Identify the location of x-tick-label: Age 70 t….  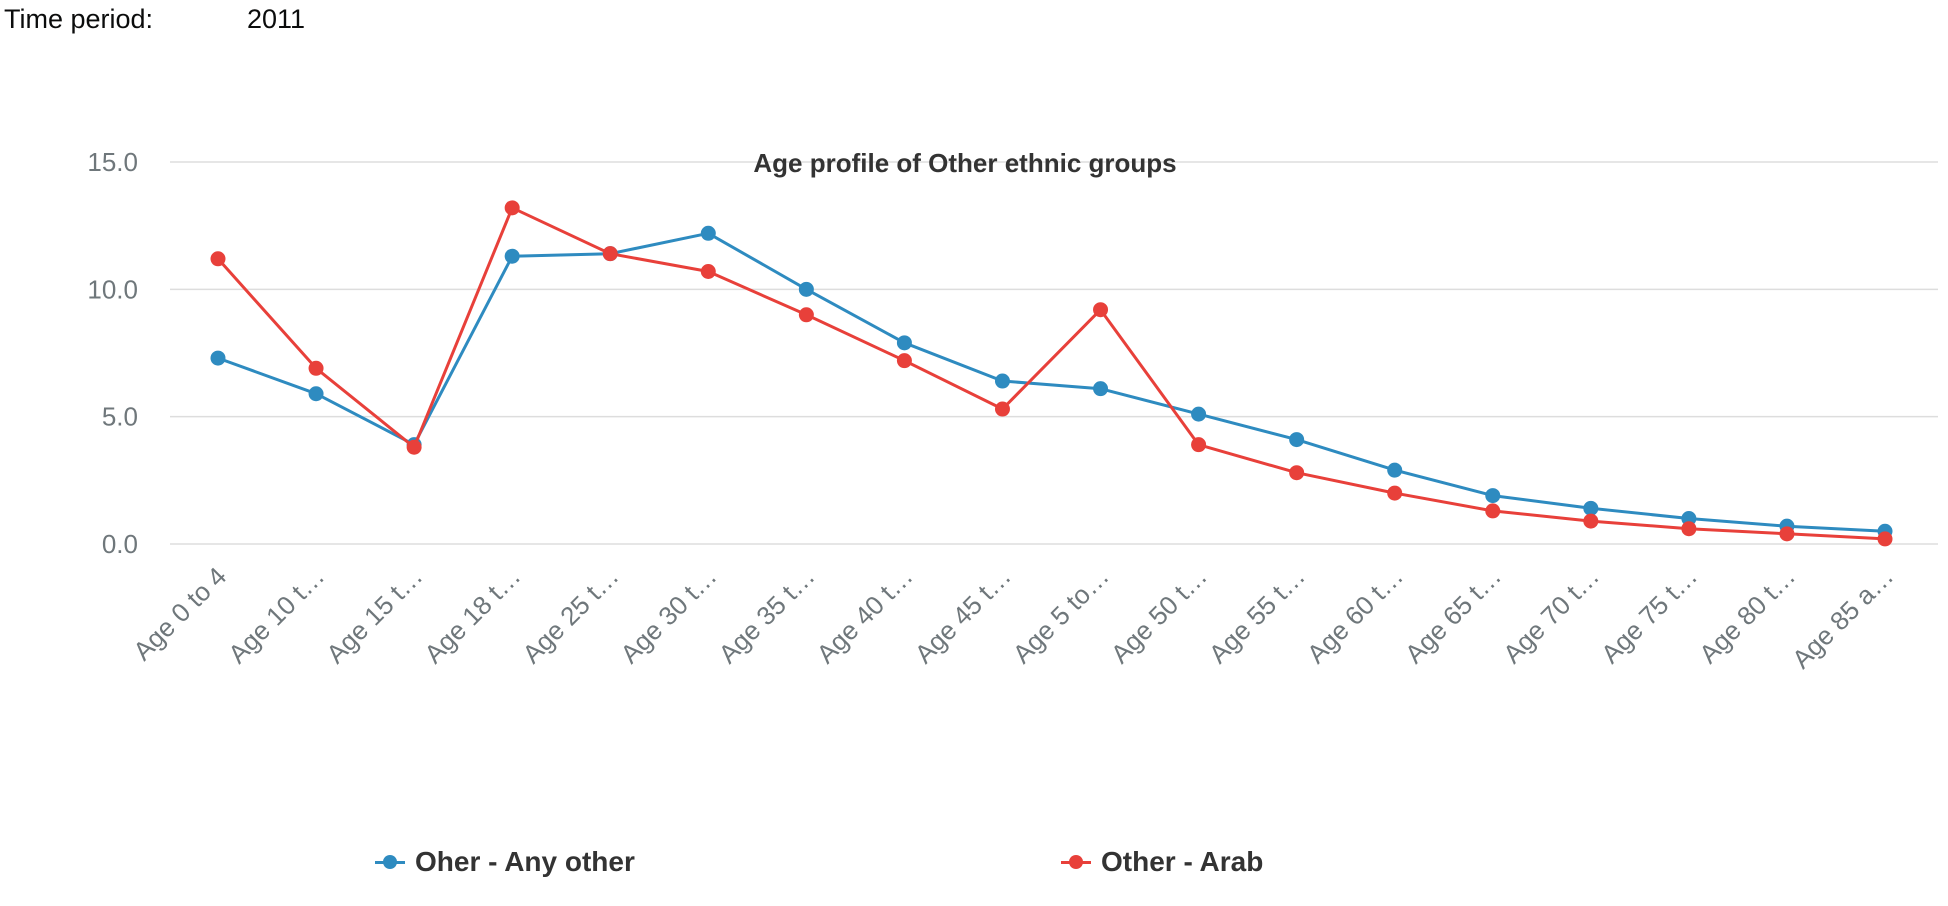
(1551, 615).